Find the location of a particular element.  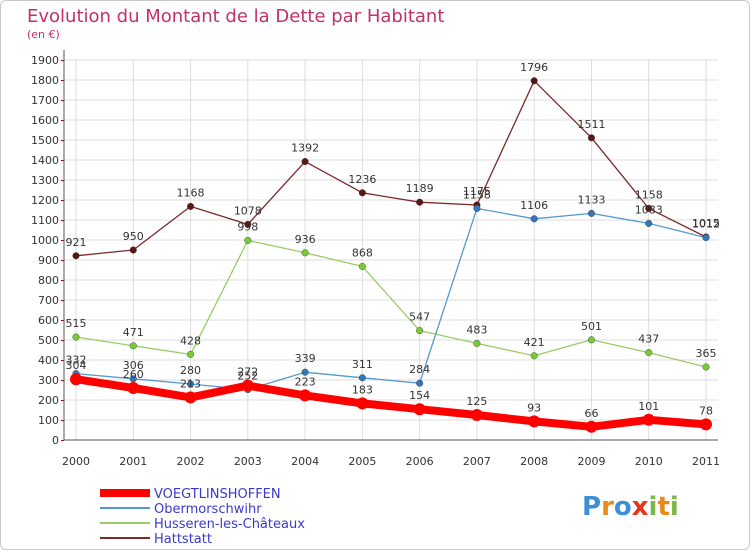

brand-letter: P is located at coordinates (591, 507).